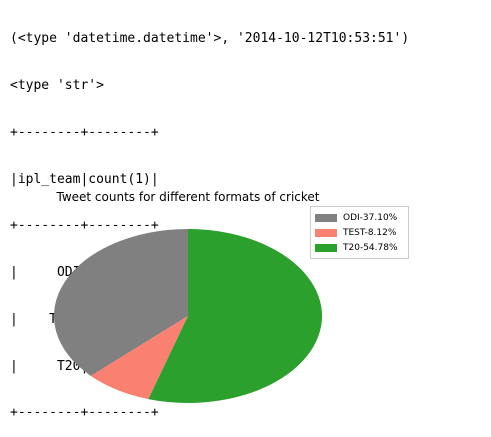 The image size is (491, 437). Describe the element at coordinates (326, 217) in the screenshot. I see `legend-swatch-odi` at that location.